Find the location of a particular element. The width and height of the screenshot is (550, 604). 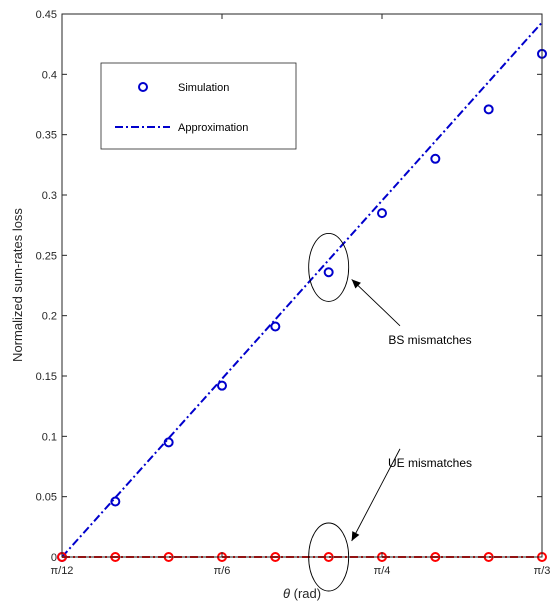

x-axis-unit: (rad) is located at coordinates (305, 593).